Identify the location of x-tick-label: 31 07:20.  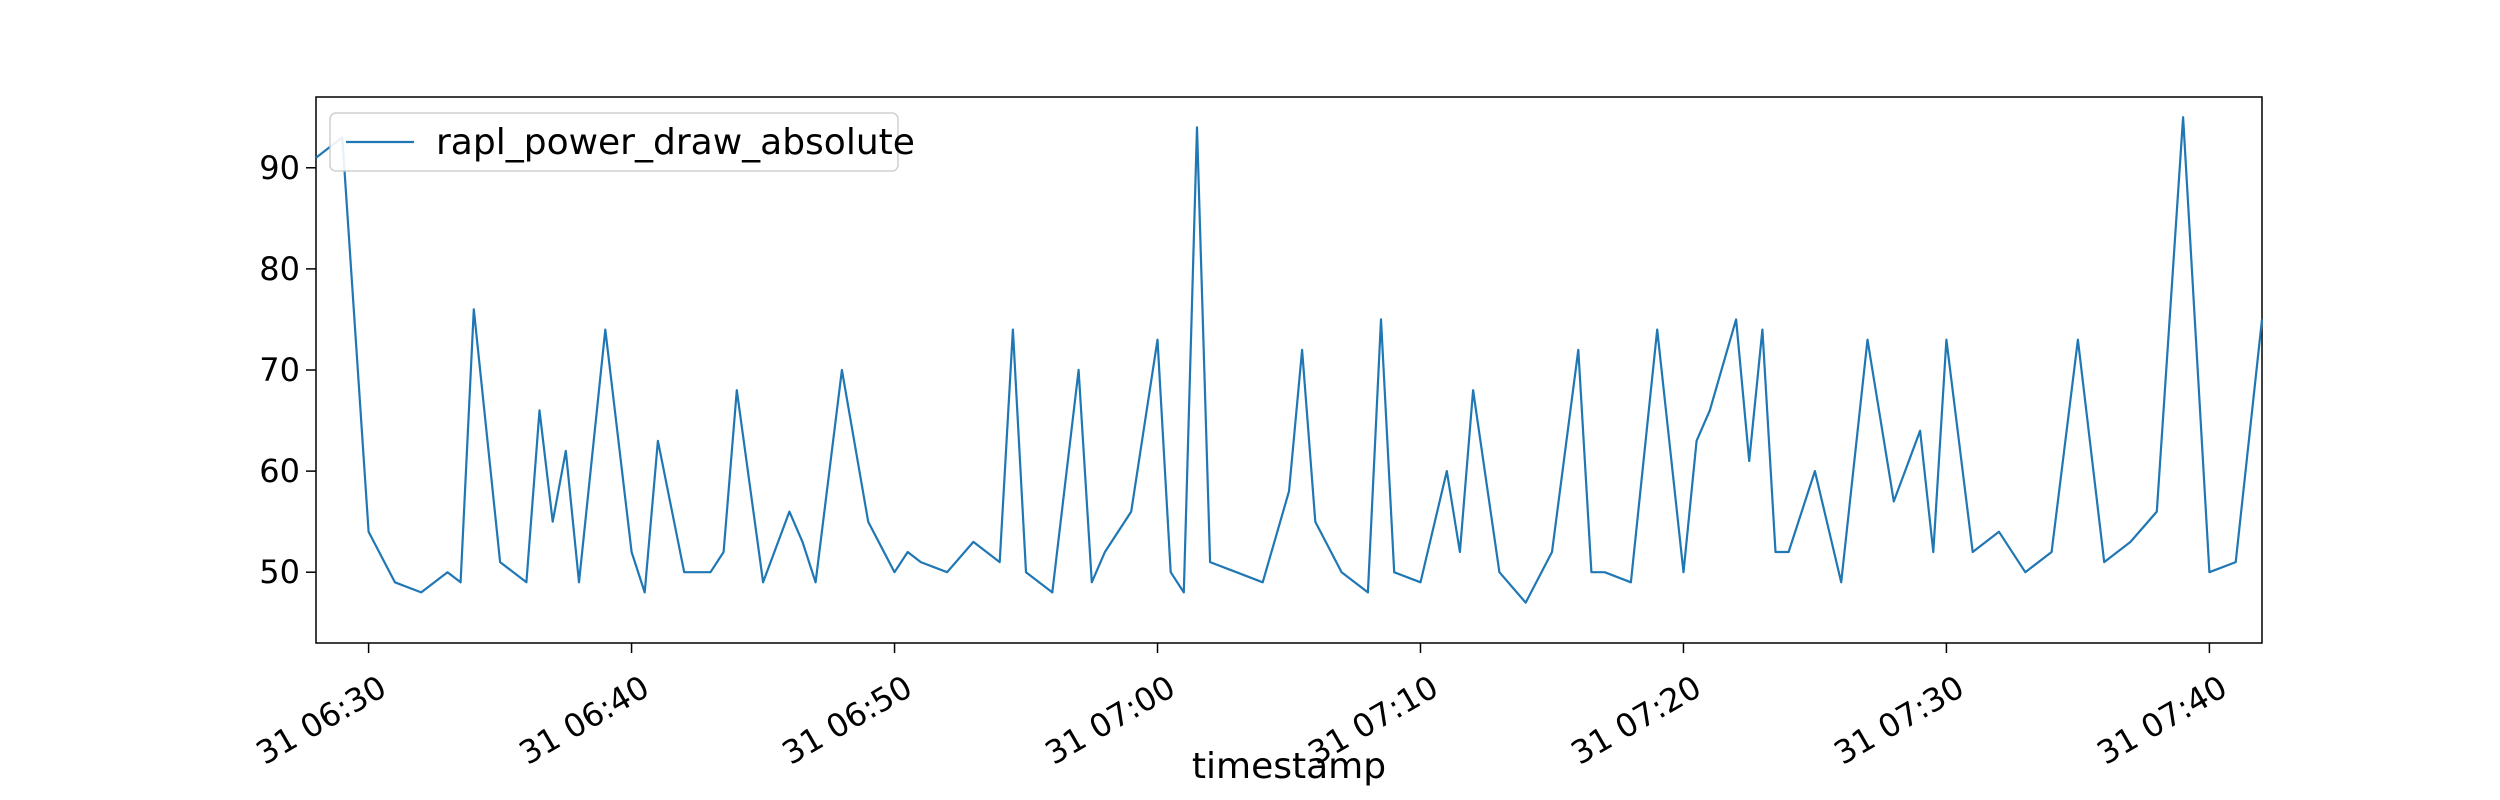
(1636, 720).